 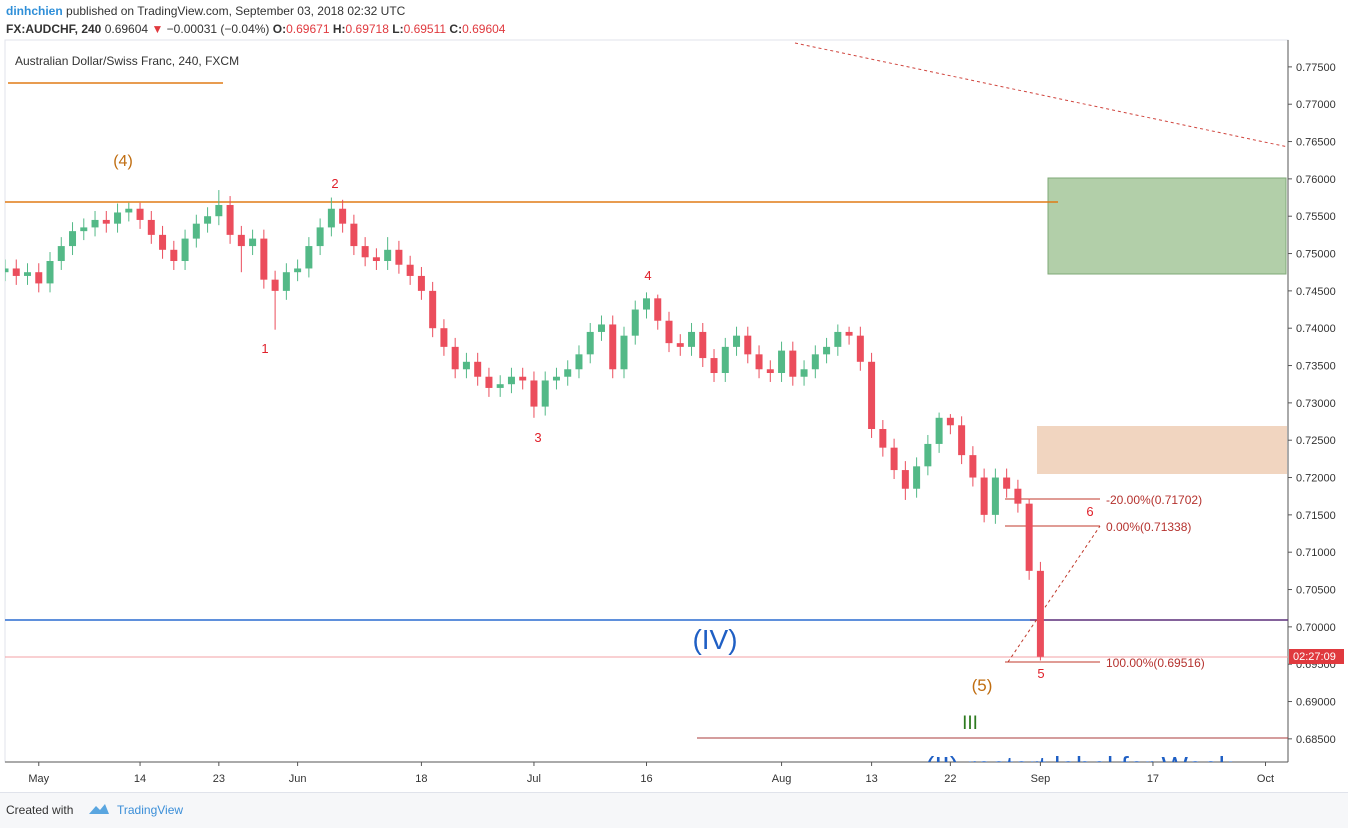 What do you see at coordinates (674, 810) in the screenshot?
I see `footer: Created with TradingView` at bounding box center [674, 810].